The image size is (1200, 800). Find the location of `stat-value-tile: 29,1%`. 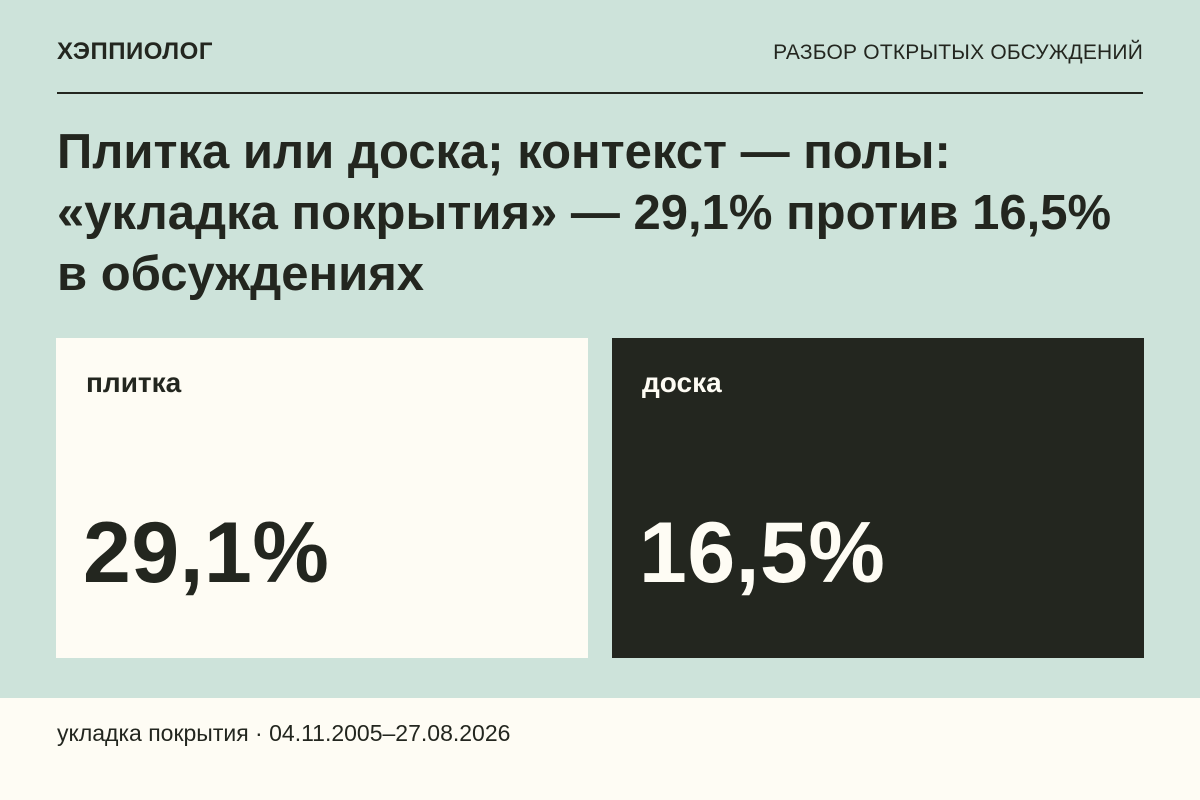

stat-value-tile: 29,1% is located at coordinates (206, 553).